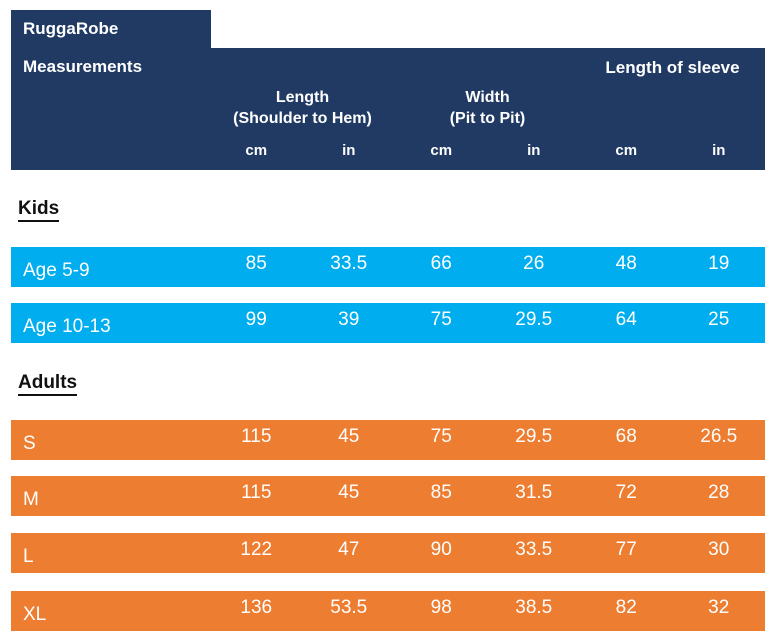 This screenshot has width=774, height=644. Describe the element at coordinates (388, 611) in the screenshot. I see `table-row-size-xl: XL 136 53.5 98 38.5 82 32` at that location.